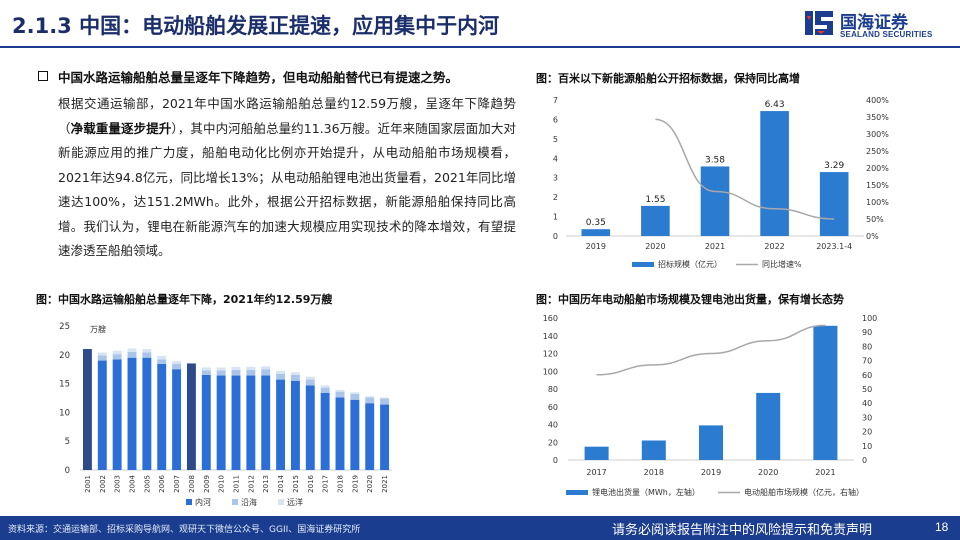  Describe the element at coordinates (775, 105) in the screenshot. I see `data-label: 6.43` at that location.